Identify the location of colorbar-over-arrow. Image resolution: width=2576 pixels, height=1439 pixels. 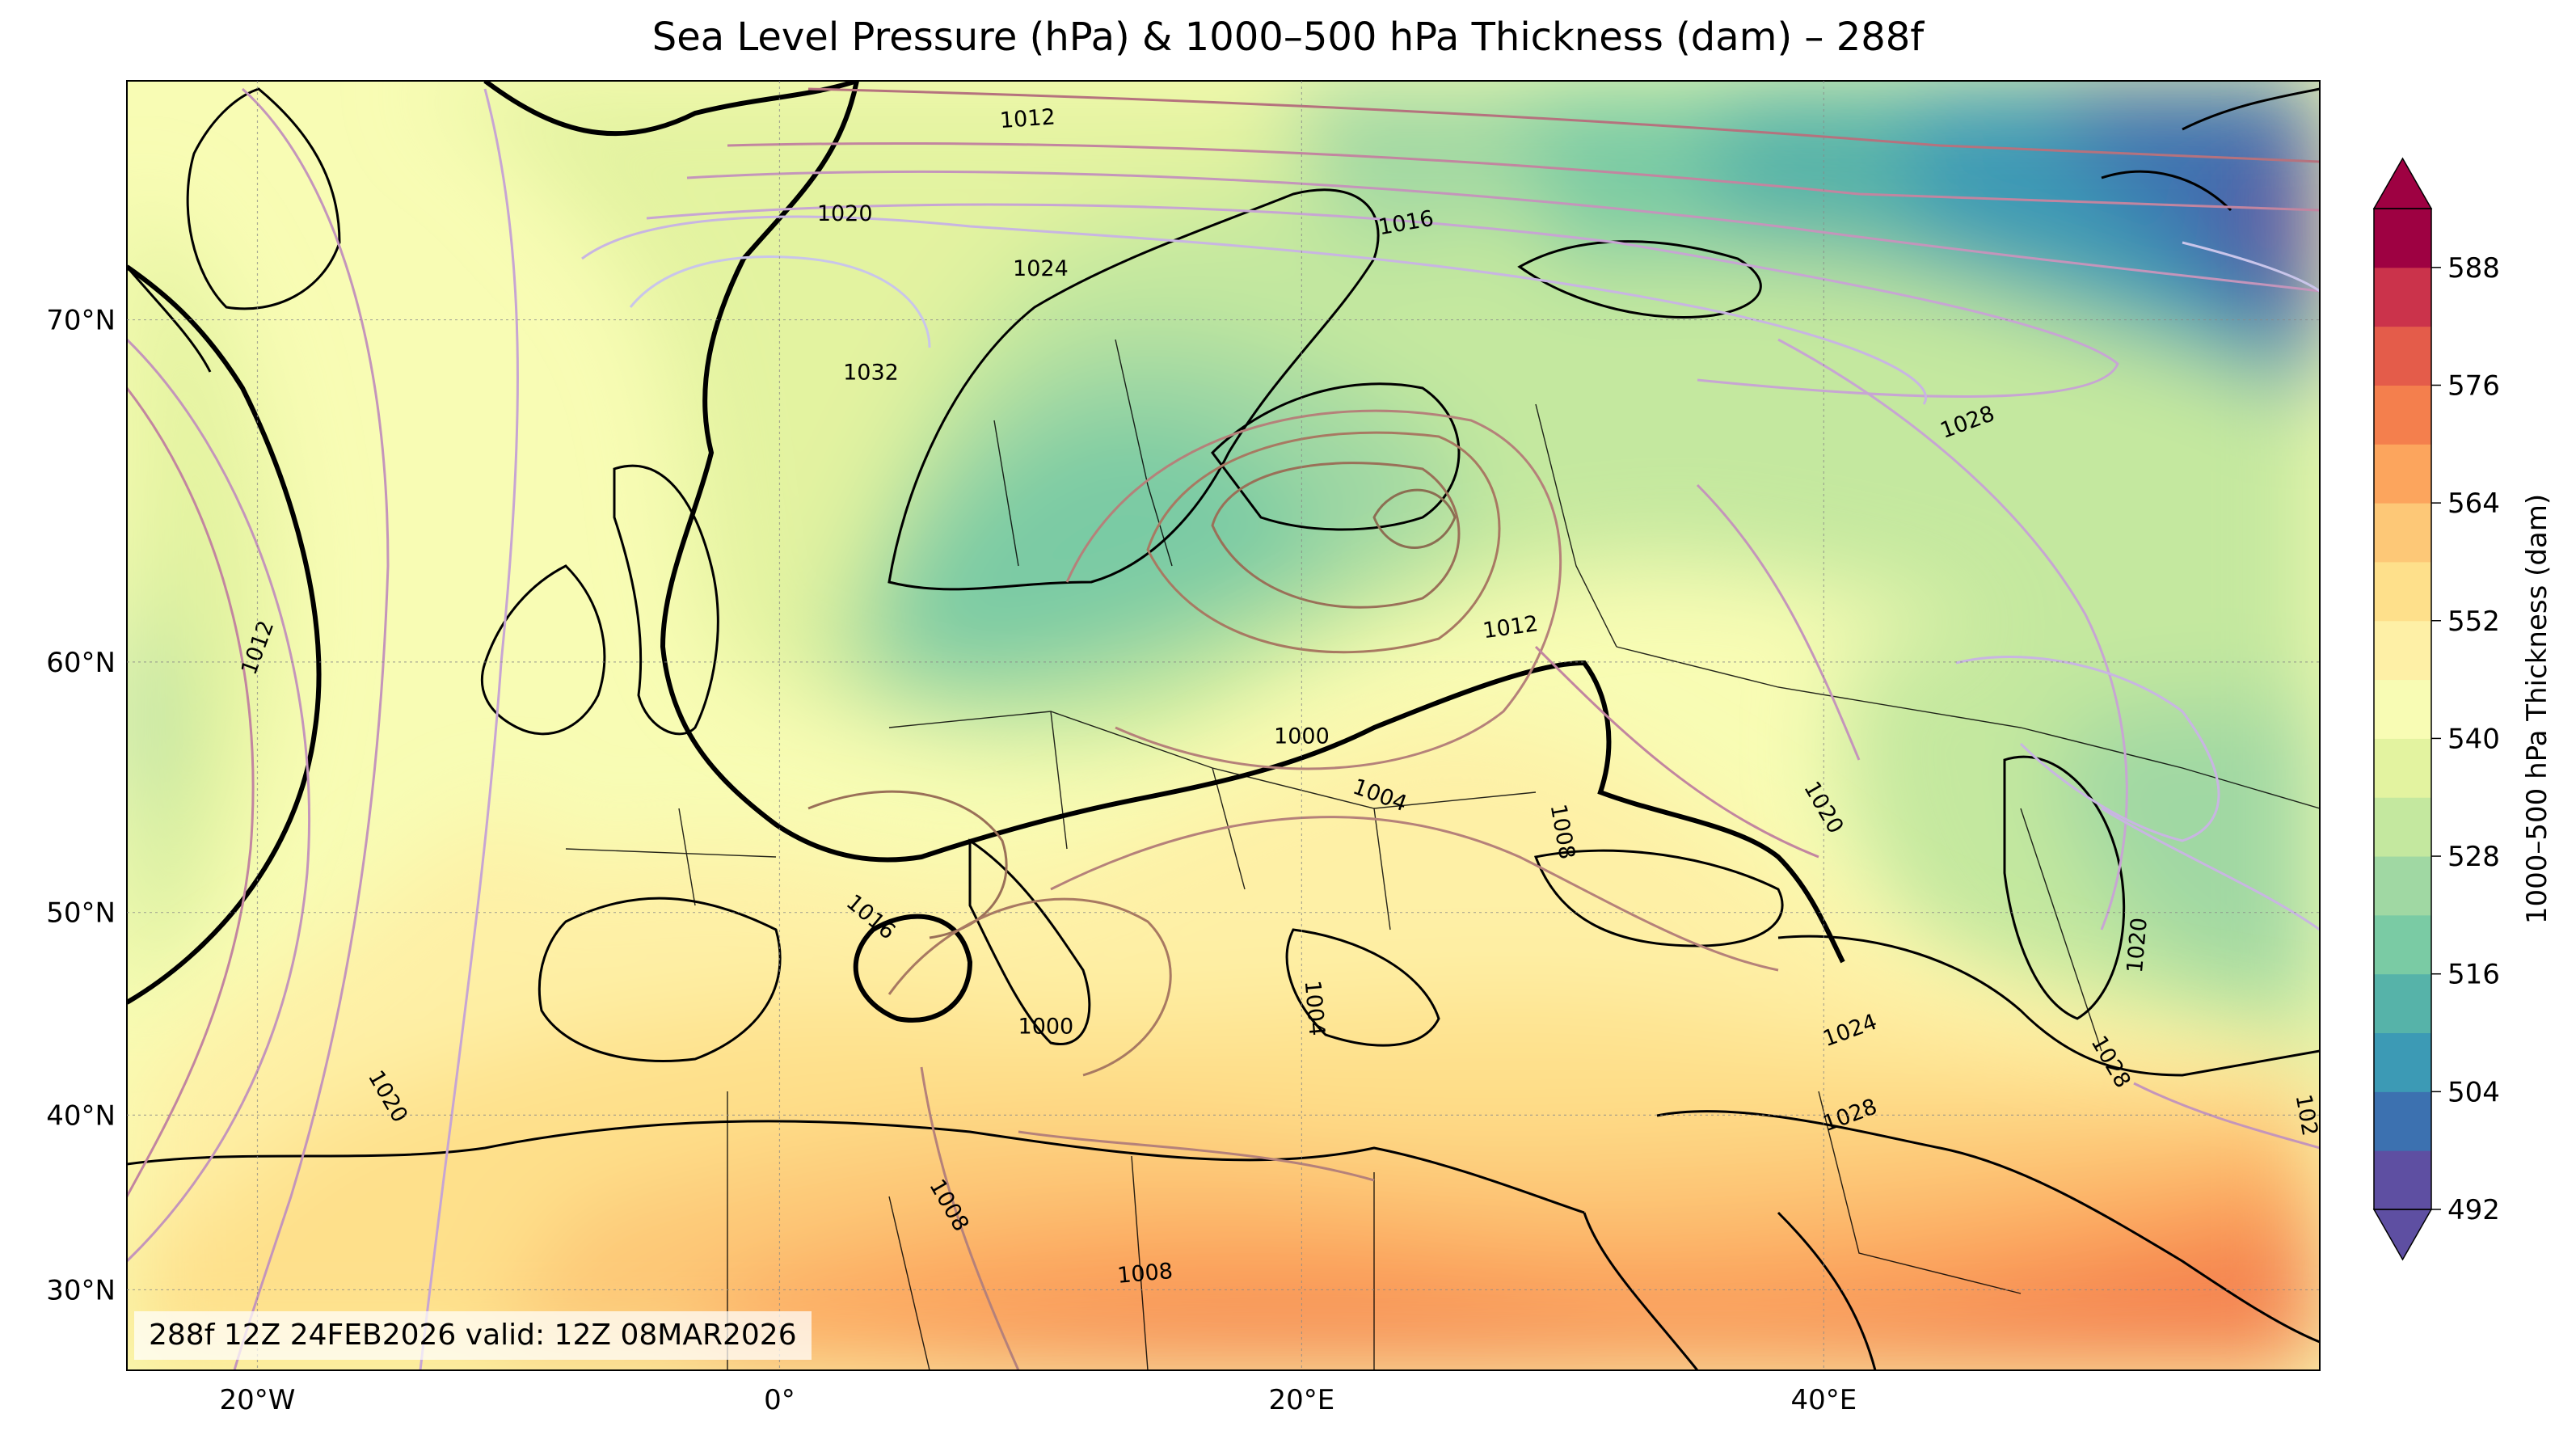
(2402, 183).